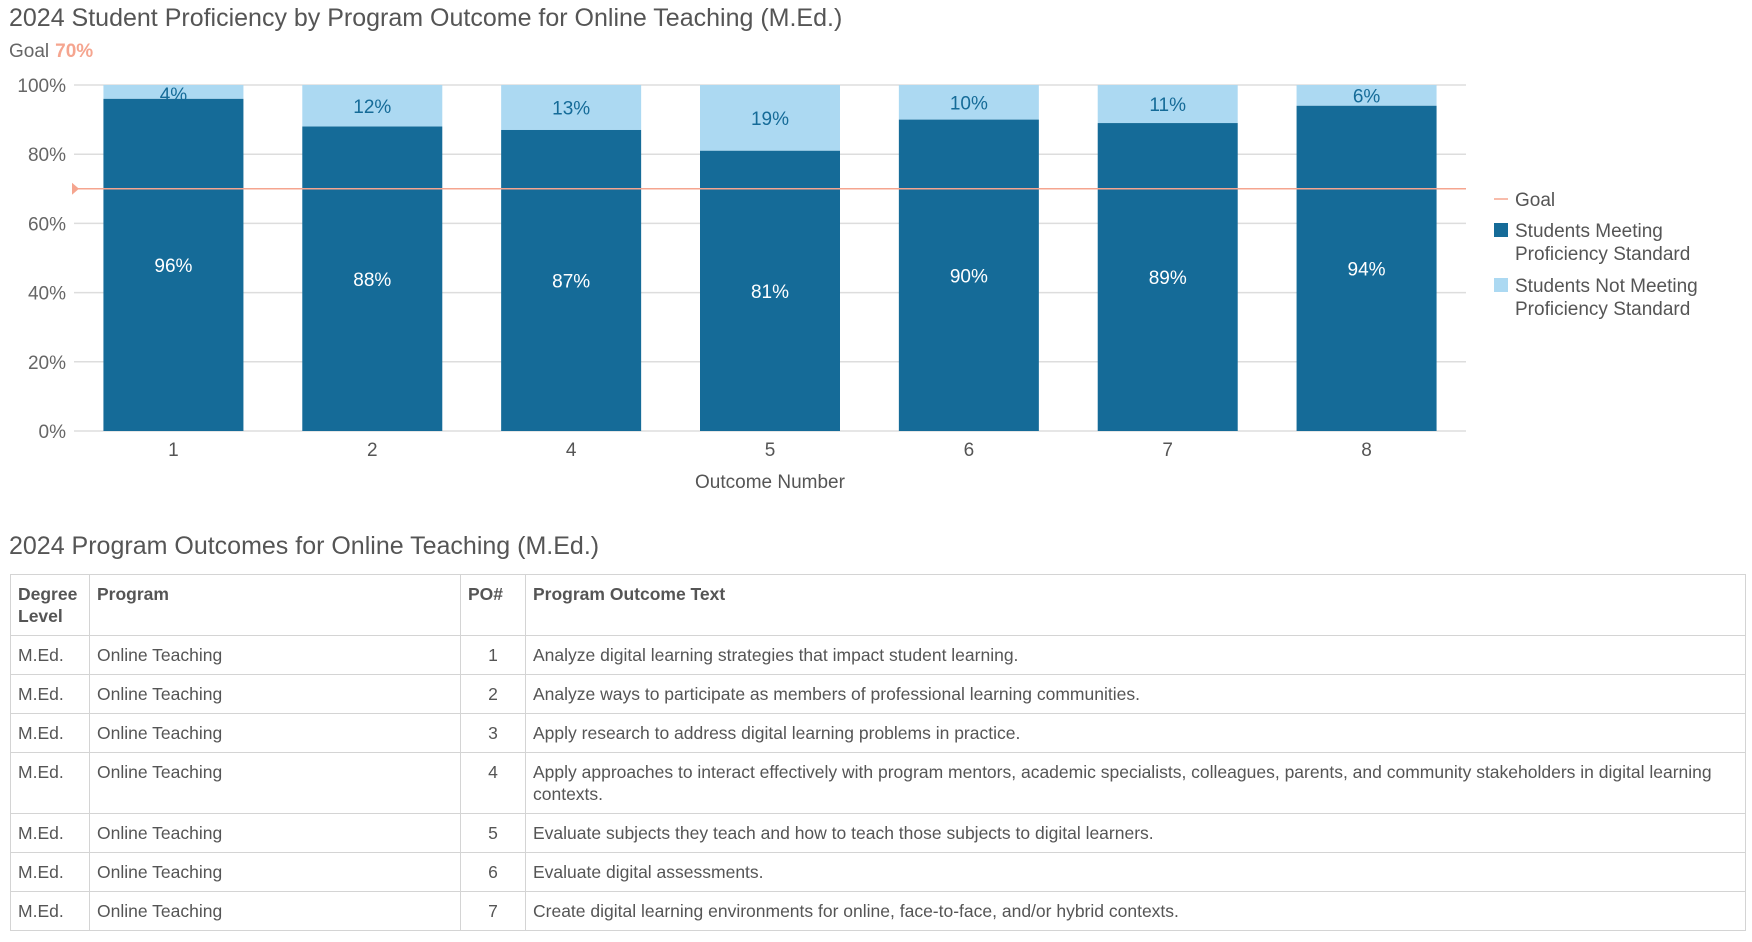 This screenshot has height=942, width=1752. What do you see at coordinates (1167, 450) in the screenshot?
I see `x-tick-label: 7` at bounding box center [1167, 450].